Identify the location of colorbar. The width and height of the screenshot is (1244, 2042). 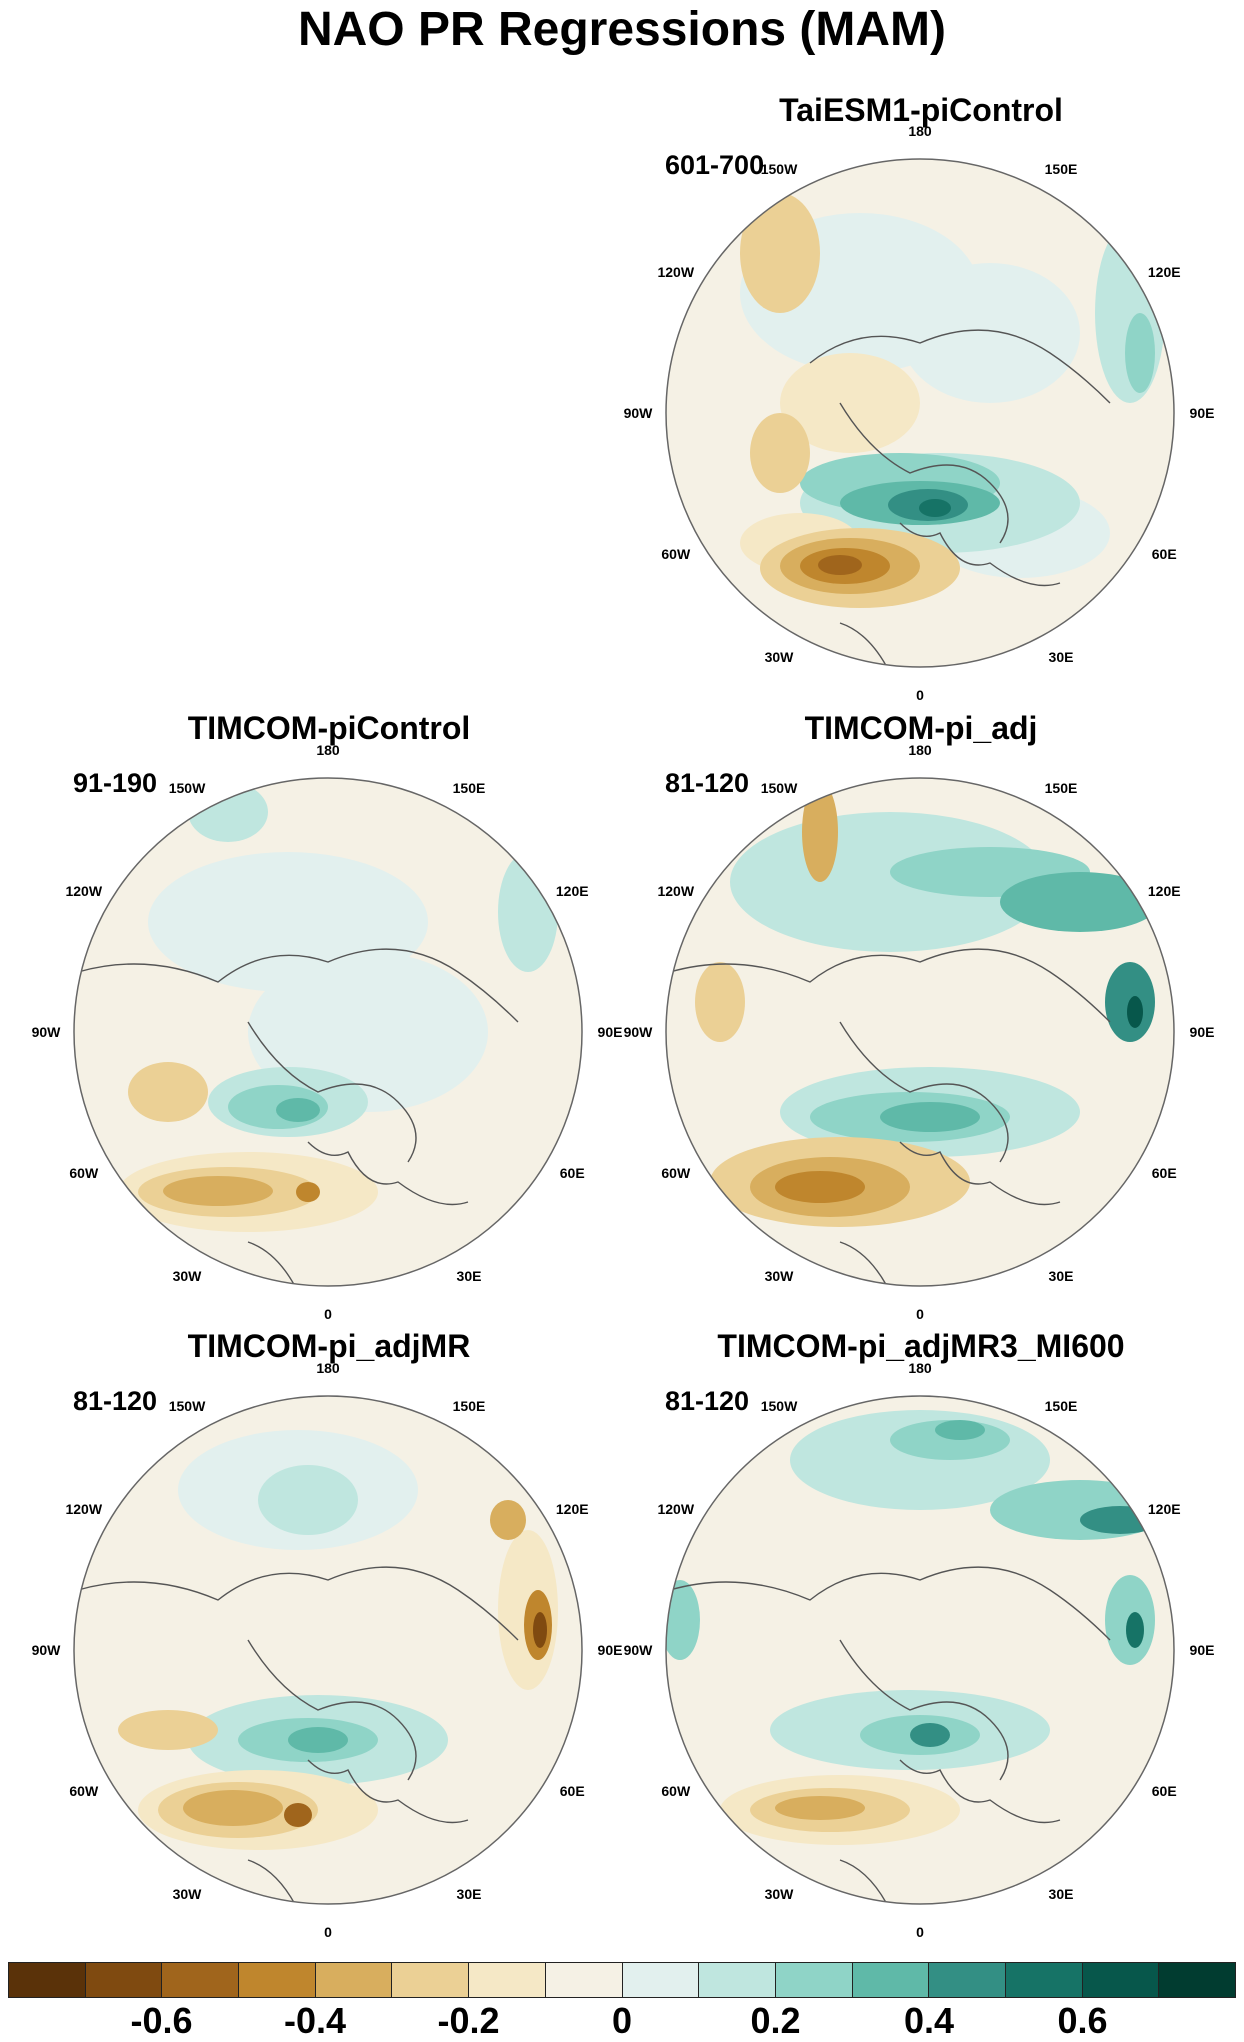
(622, 1980).